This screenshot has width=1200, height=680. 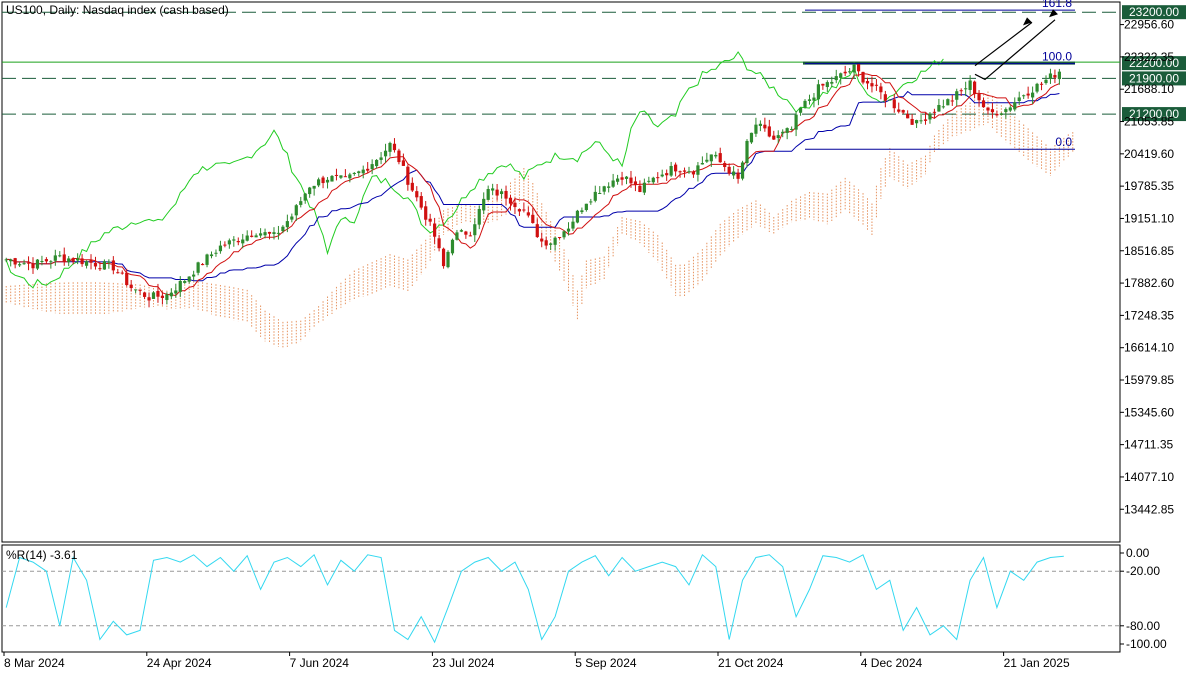 I want to click on price-tick-label: 20419.60, so click(x=1149, y=154).